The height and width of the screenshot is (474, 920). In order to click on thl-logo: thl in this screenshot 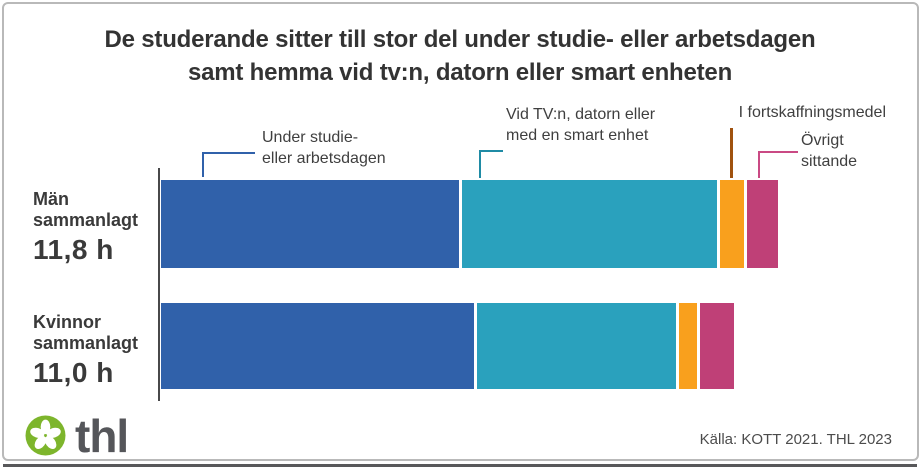, I will do `click(77, 435)`.